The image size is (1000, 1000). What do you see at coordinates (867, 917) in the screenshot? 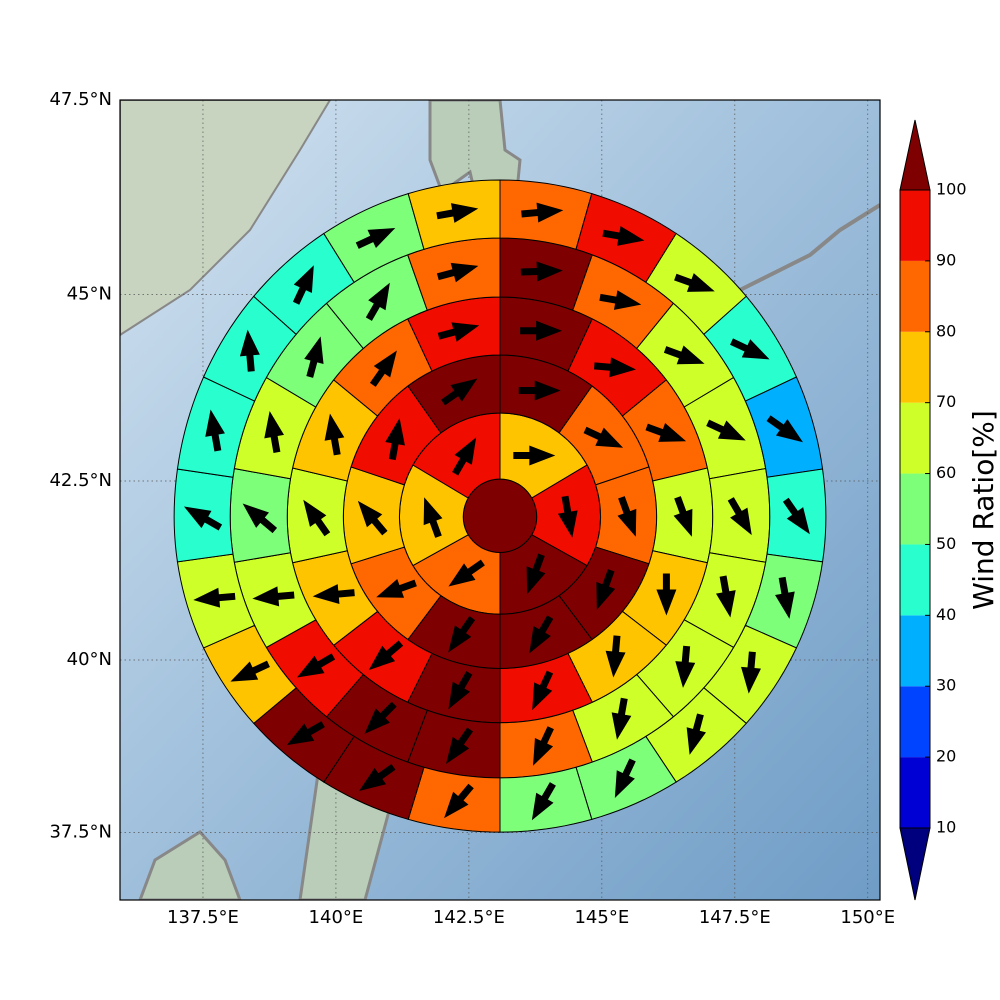
I see `x-tick-label: 150°E` at bounding box center [867, 917].